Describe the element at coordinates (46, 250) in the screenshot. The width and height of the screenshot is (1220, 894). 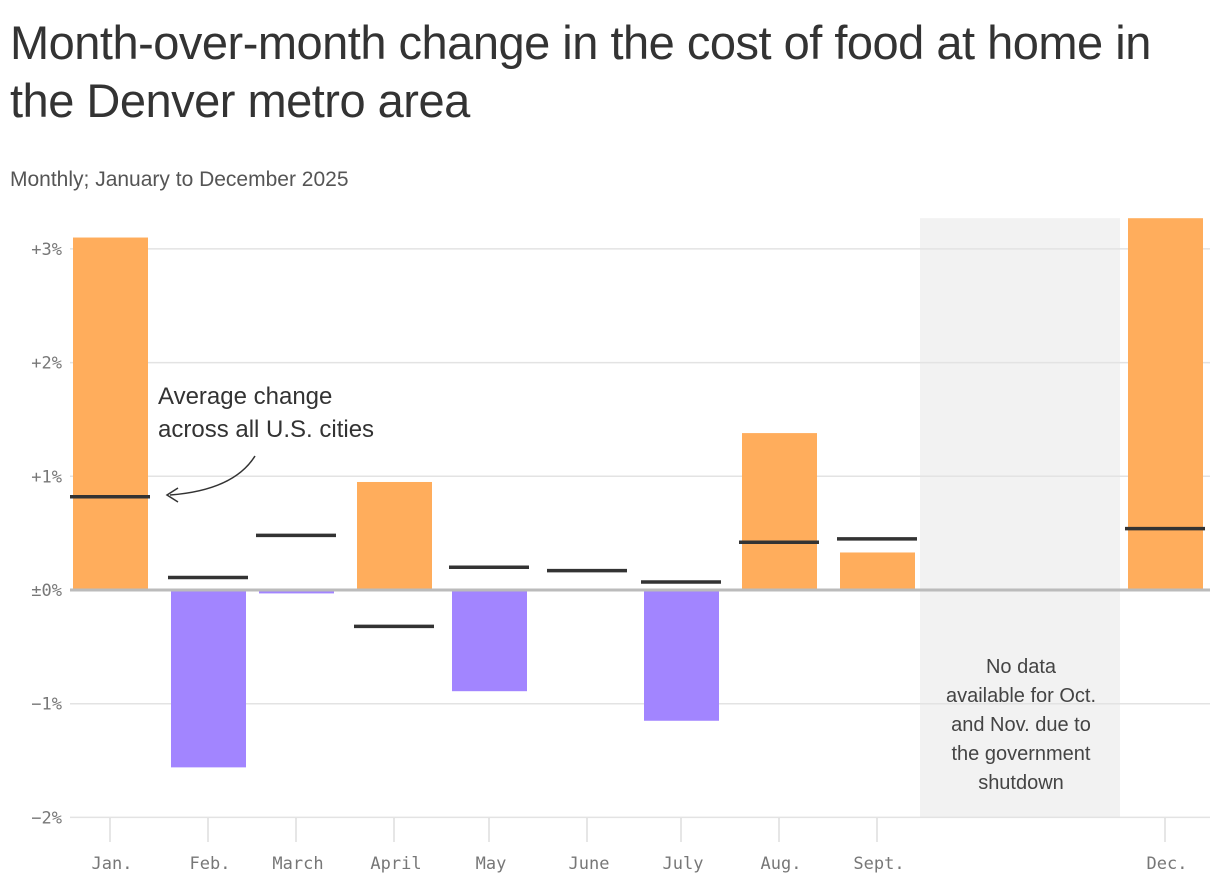
I see `y-tick-label: +3%` at that location.